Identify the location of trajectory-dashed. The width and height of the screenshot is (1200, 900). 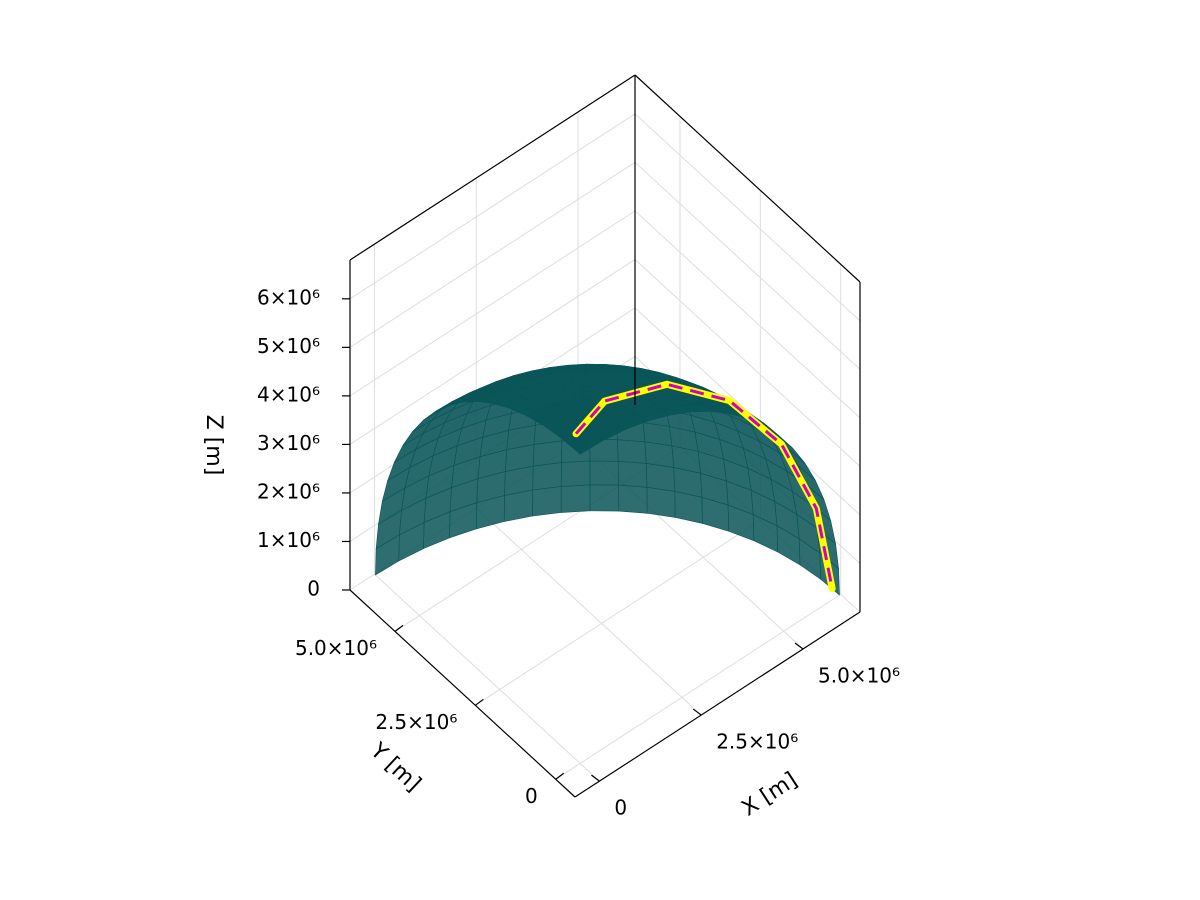
(704, 485).